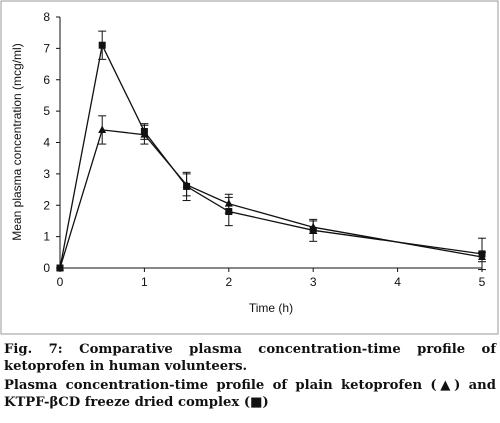 This screenshot has height=423, width=500. What do you see at coordinates (46, 111) in the screenshot?
I see `y-tick-label: 5` at bounding box center [46, 111].